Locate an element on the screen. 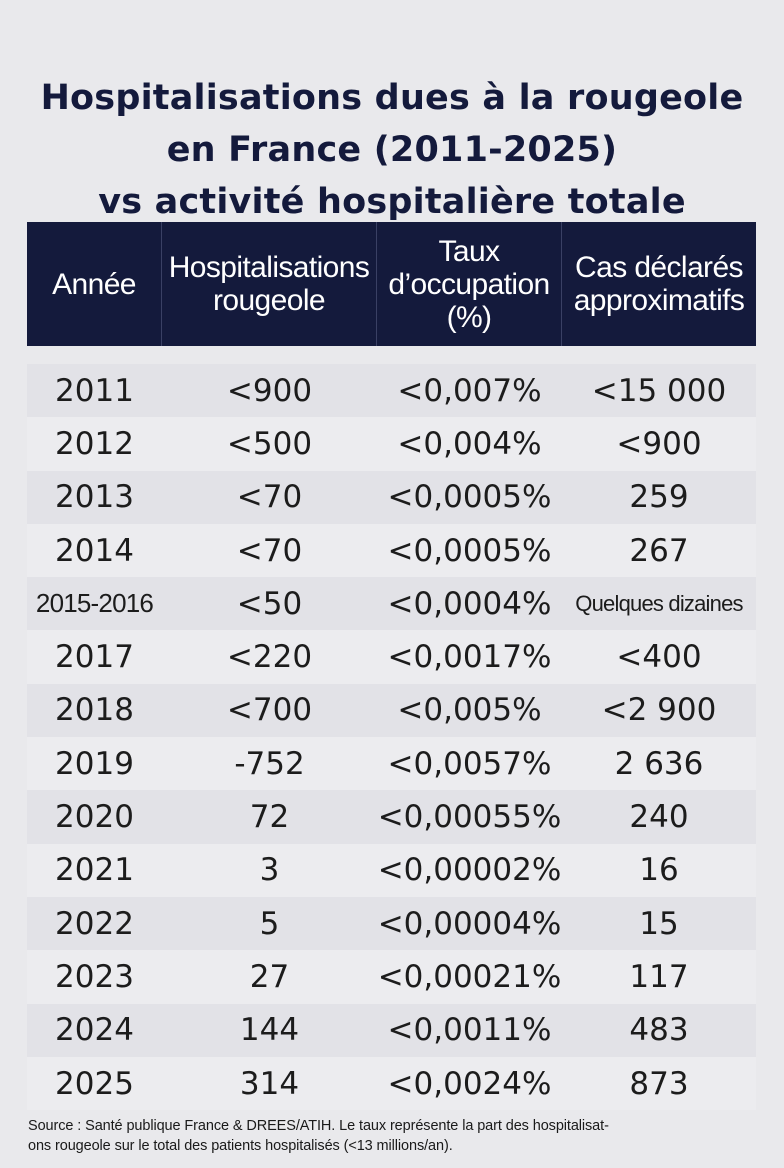 The height and width of the screenshot is (1168, 784). cell-hospitalisations: <220 is located at coordinates (269, 657).